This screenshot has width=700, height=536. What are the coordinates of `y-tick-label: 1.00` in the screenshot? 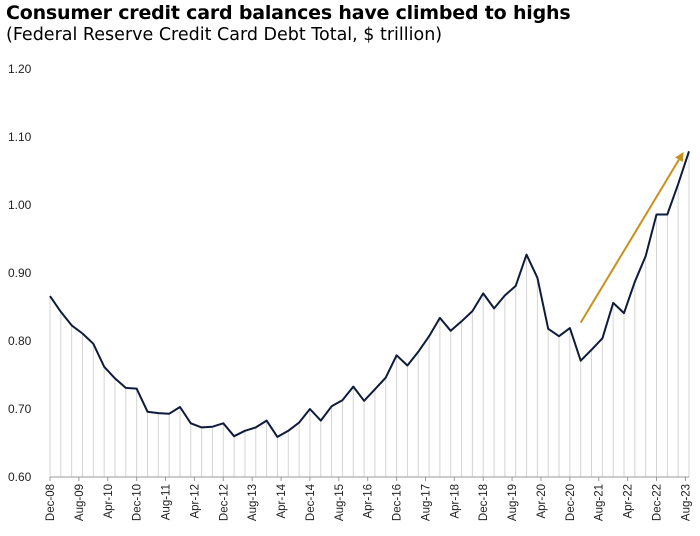 It's located at (20, 205).